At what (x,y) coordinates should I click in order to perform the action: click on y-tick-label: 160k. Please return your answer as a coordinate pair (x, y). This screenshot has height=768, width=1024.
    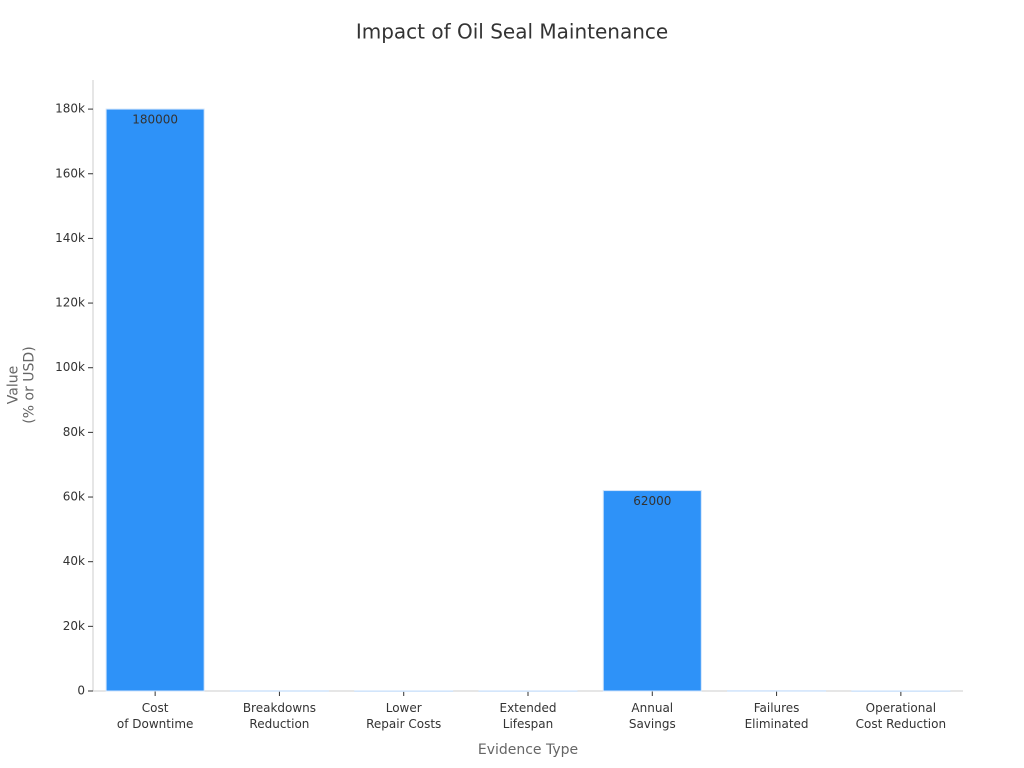
    Looking at the image, I should click on (70, 173).